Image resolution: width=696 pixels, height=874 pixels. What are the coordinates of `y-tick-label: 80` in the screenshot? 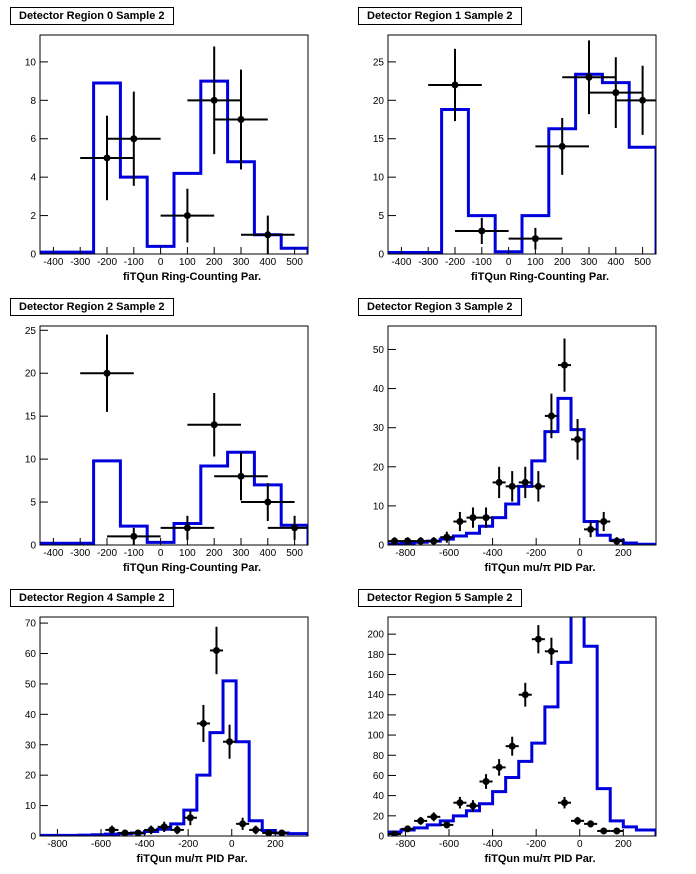 It's located at (379, 756).